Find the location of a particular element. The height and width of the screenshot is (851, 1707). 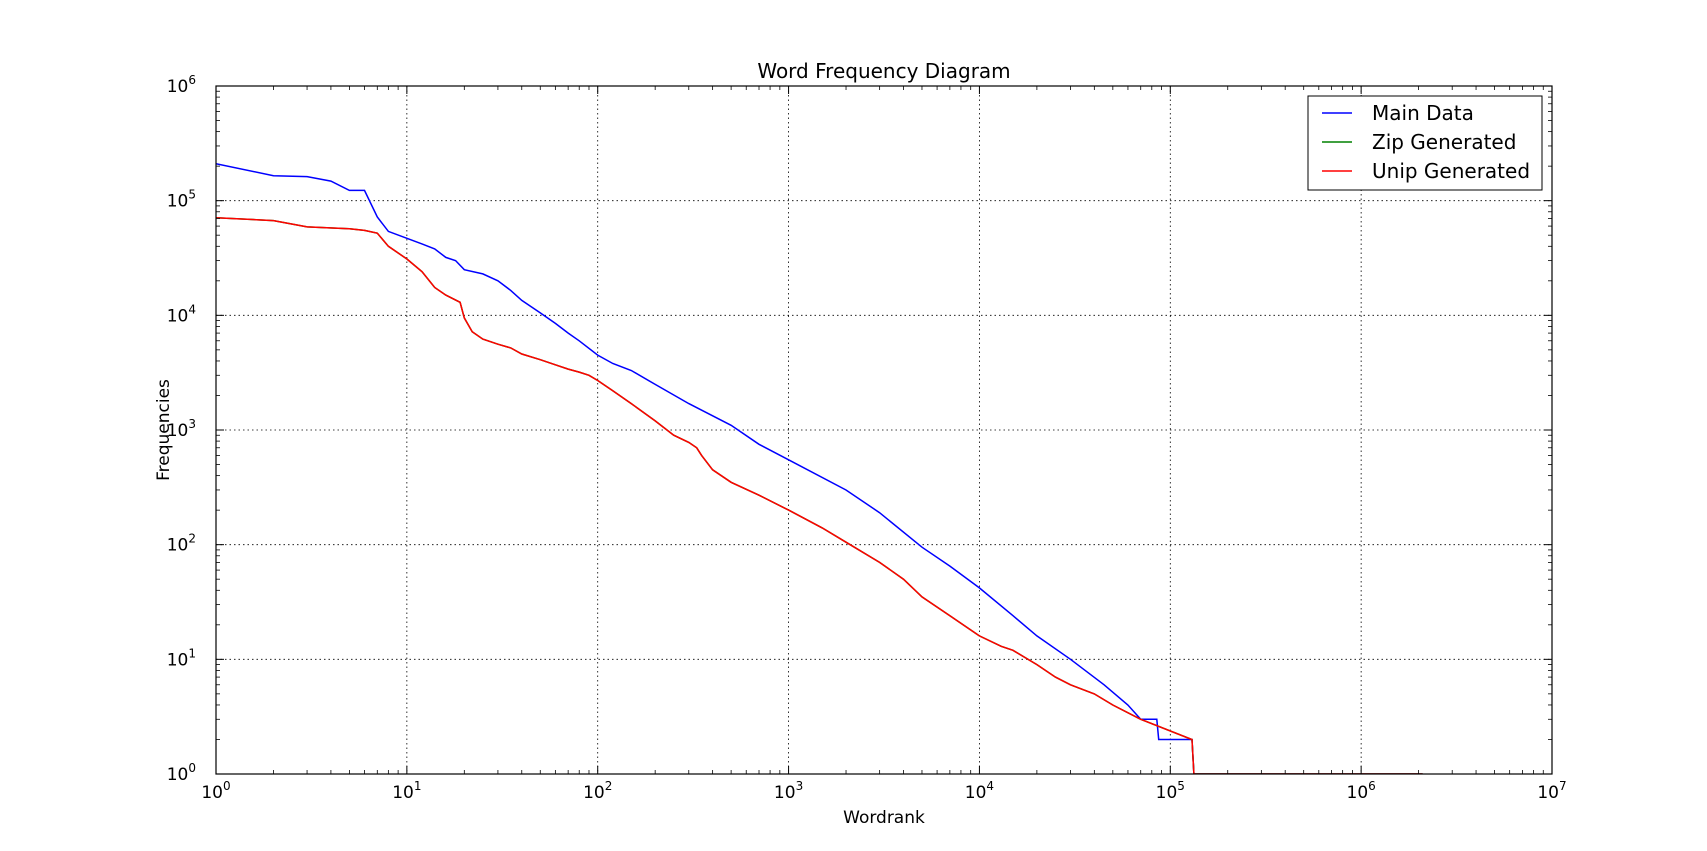

x-axis-title: Wordrank is located at coordinates (884, 818).